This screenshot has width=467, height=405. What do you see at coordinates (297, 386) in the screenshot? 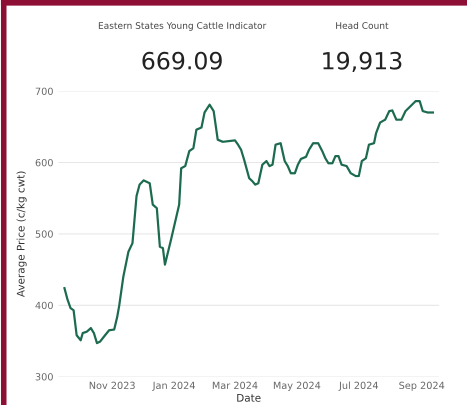
I see `x-tick-label: May 2024` at bounding box center [297, 386].